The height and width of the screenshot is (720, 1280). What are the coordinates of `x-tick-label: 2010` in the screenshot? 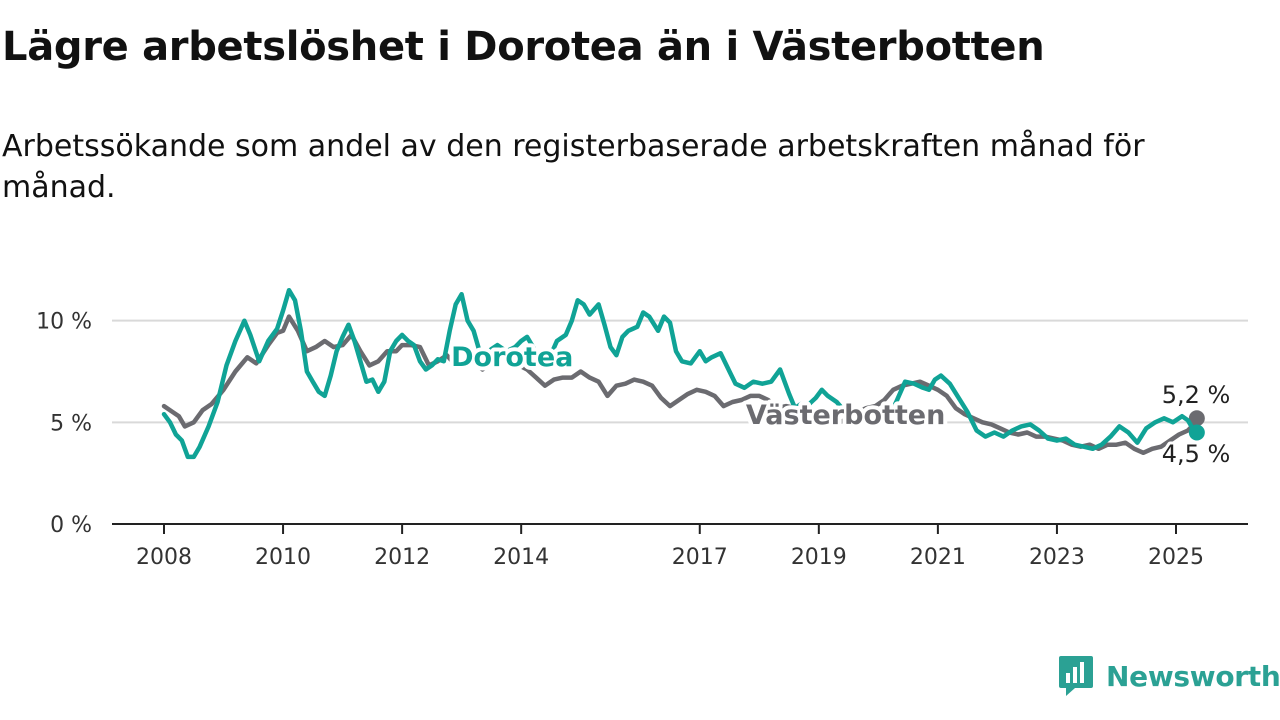 It's located at (283, 557).